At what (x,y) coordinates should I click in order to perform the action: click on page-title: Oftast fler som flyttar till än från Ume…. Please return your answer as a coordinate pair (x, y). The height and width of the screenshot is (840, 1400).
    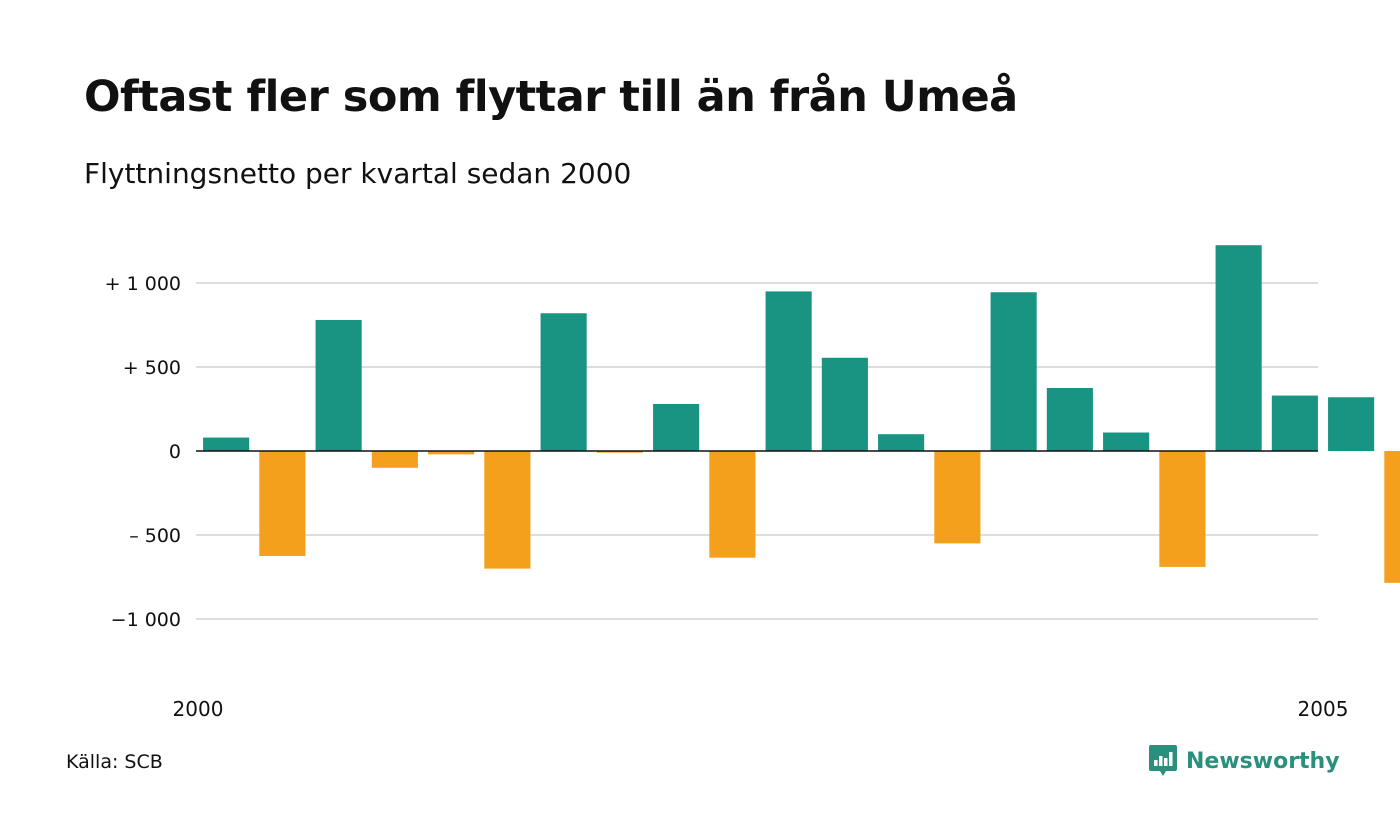
    Looking at the image, I should click on (551, 97).